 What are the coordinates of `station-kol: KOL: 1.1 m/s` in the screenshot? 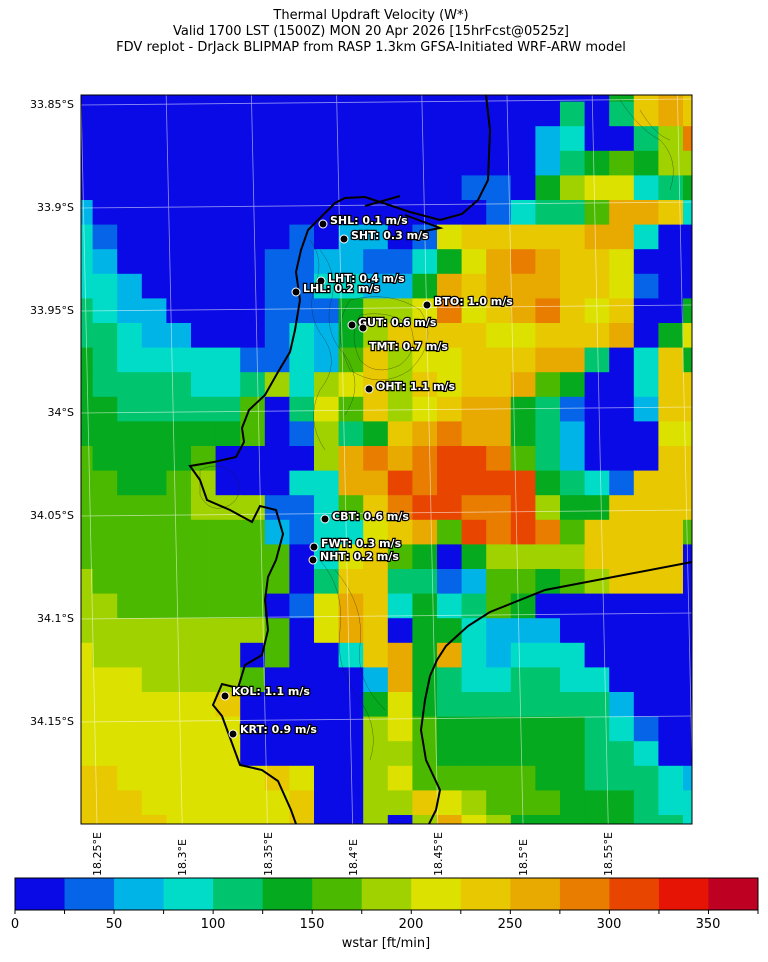 It's located at (266, 692).